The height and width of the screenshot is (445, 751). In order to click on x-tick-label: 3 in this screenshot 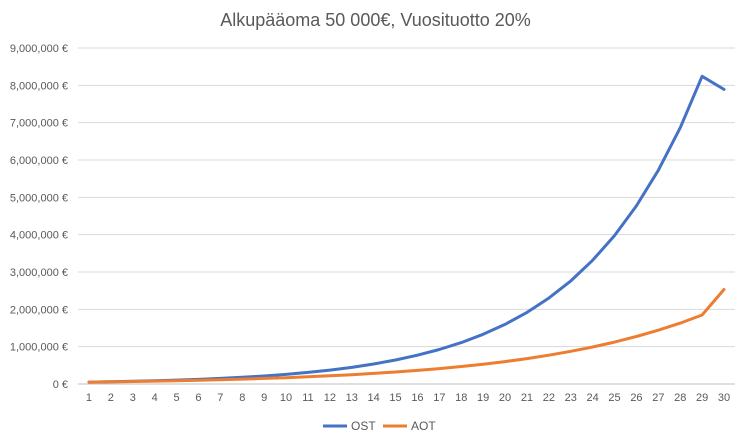, I will do `click(133, 398)`.